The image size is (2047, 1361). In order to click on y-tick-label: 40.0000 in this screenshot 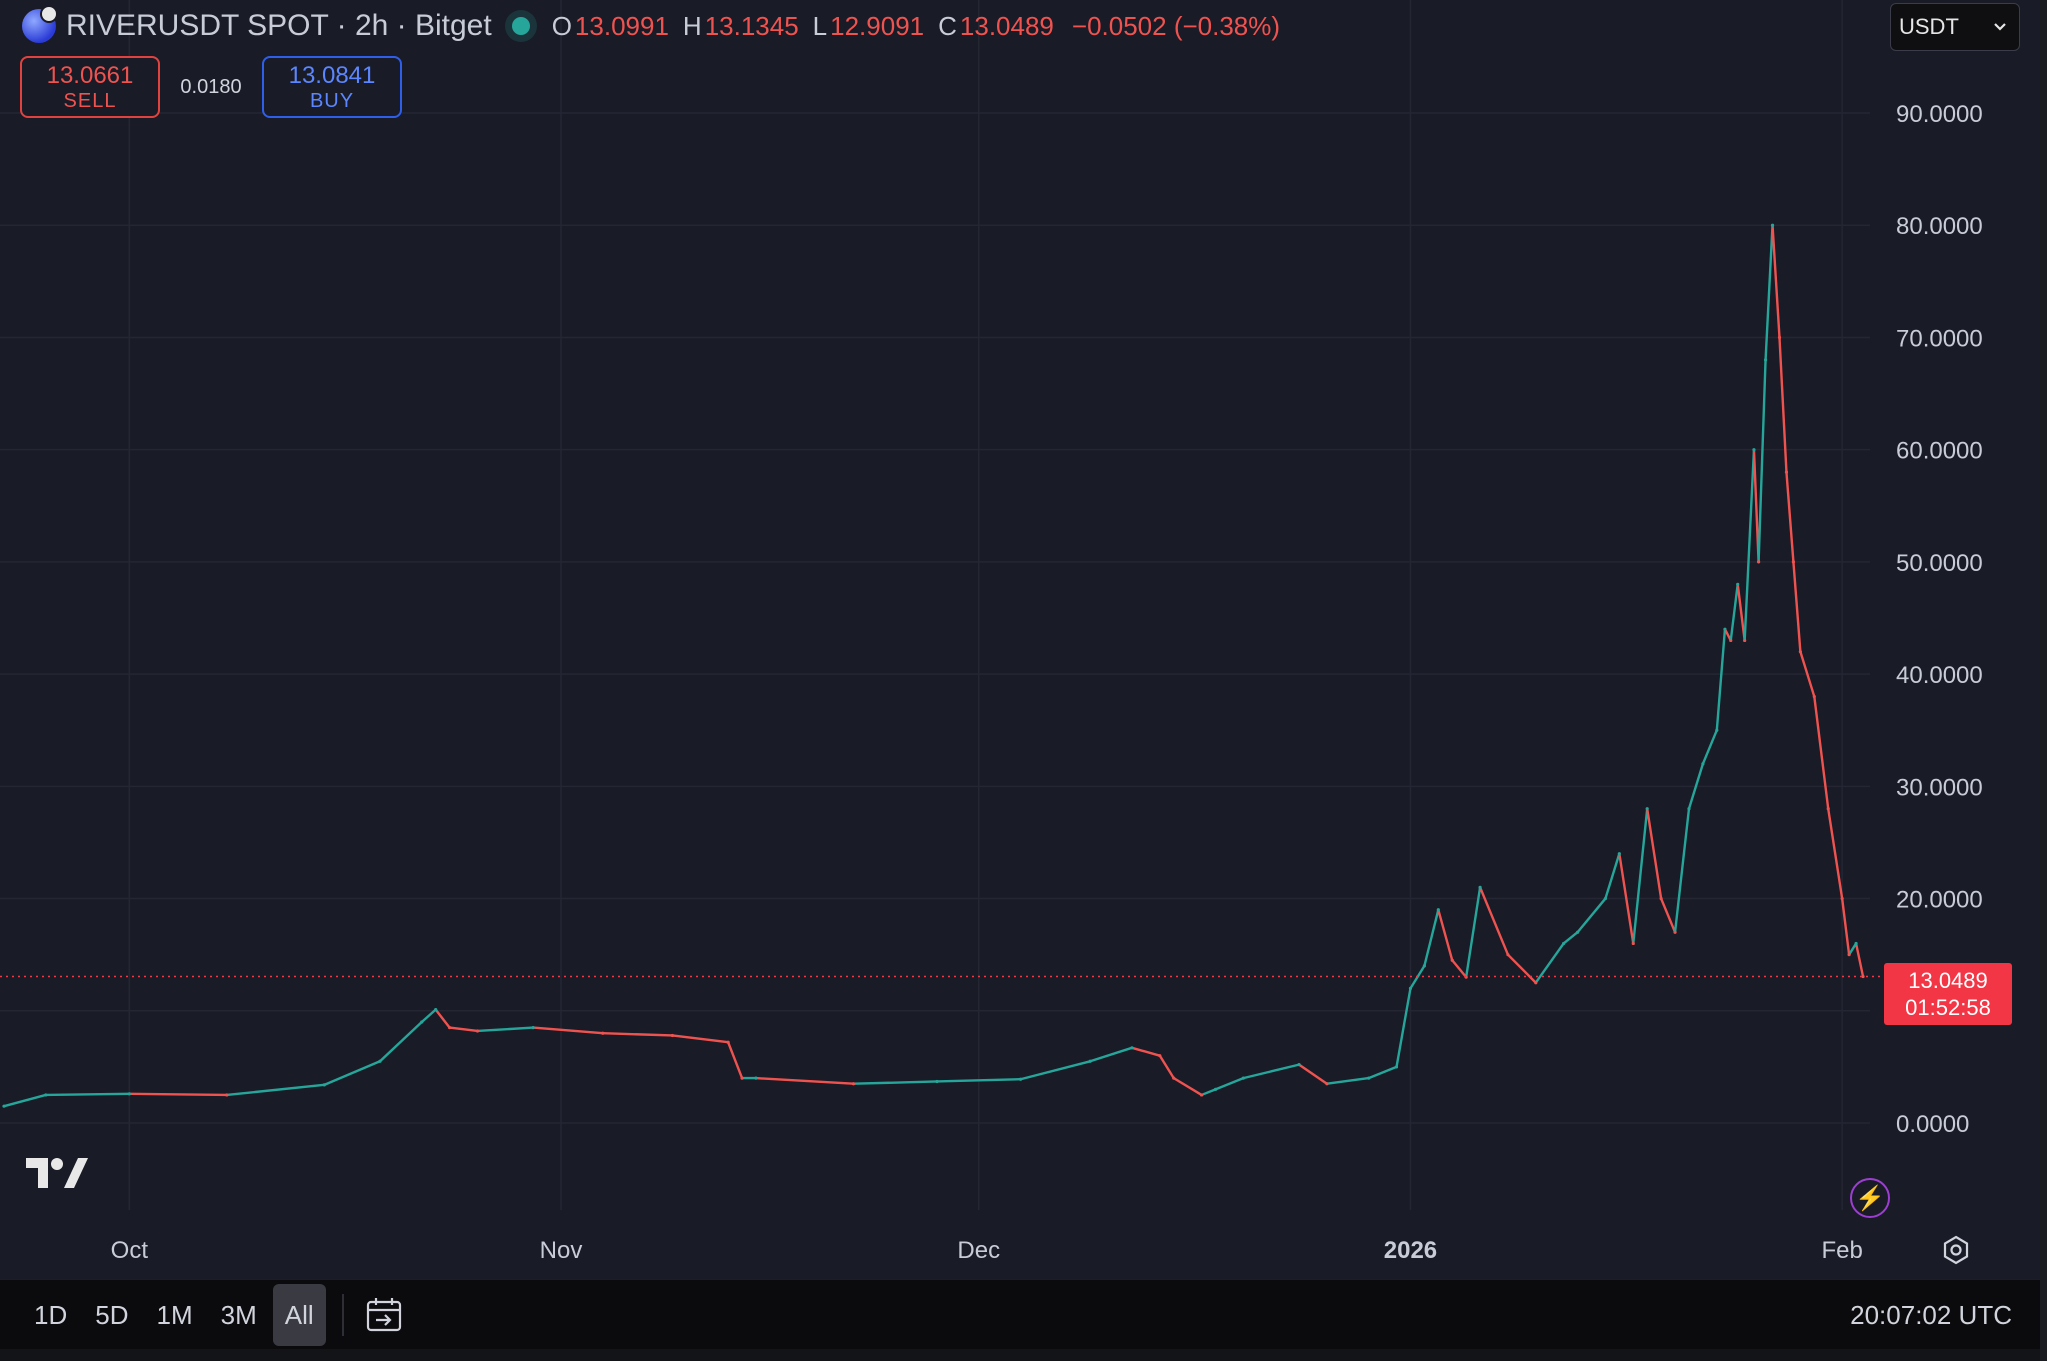, I will do `click(1939, 675)`.